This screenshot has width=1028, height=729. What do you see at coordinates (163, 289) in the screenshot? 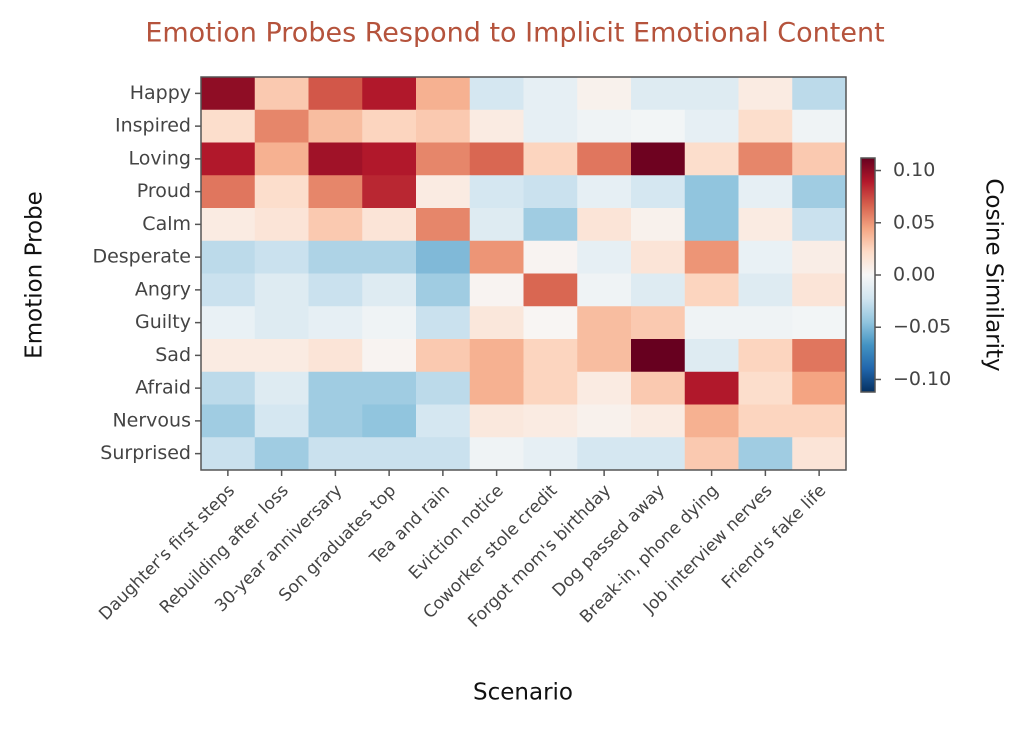
I see `y-tick-label: Angry` at bounding box center [163, 289].